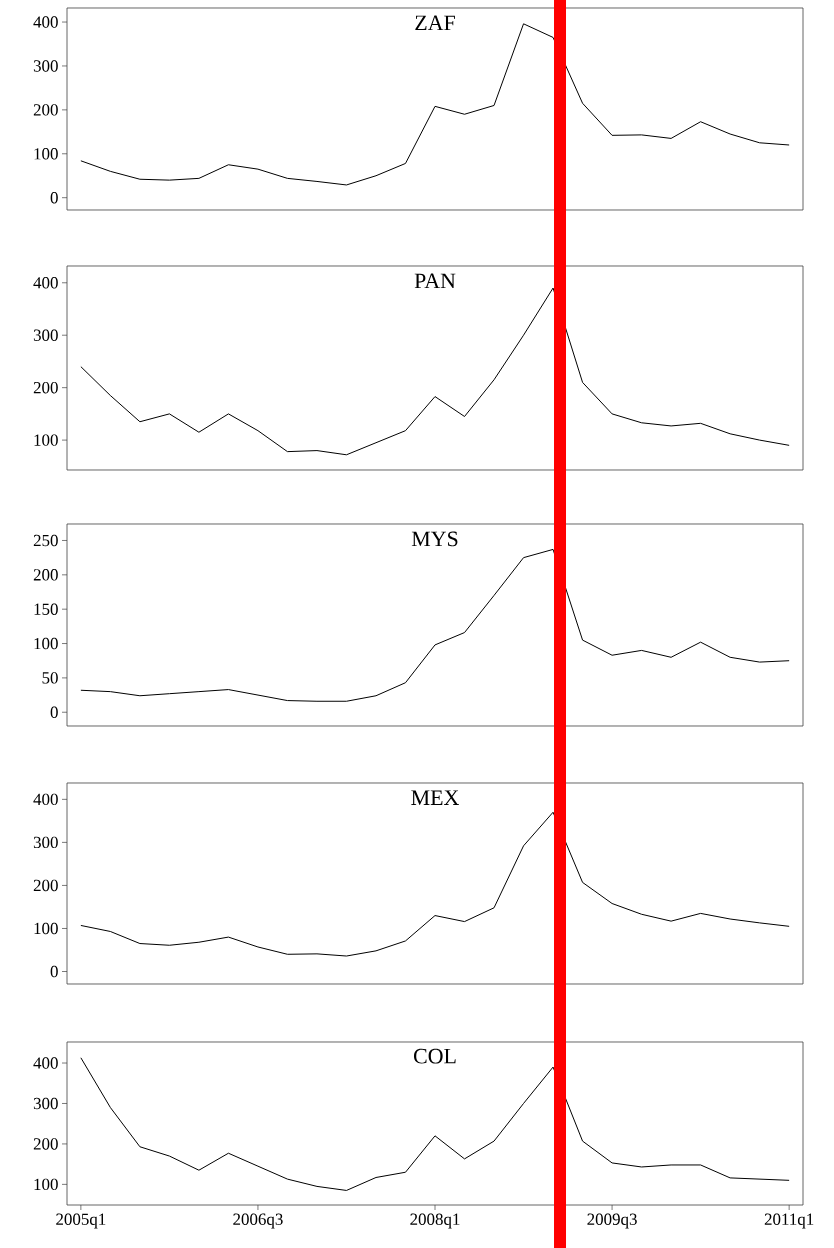  Describe the element at coordinates (258, 1221) in the screenshot. I see `x-tick-label: 2006q3` at that location.